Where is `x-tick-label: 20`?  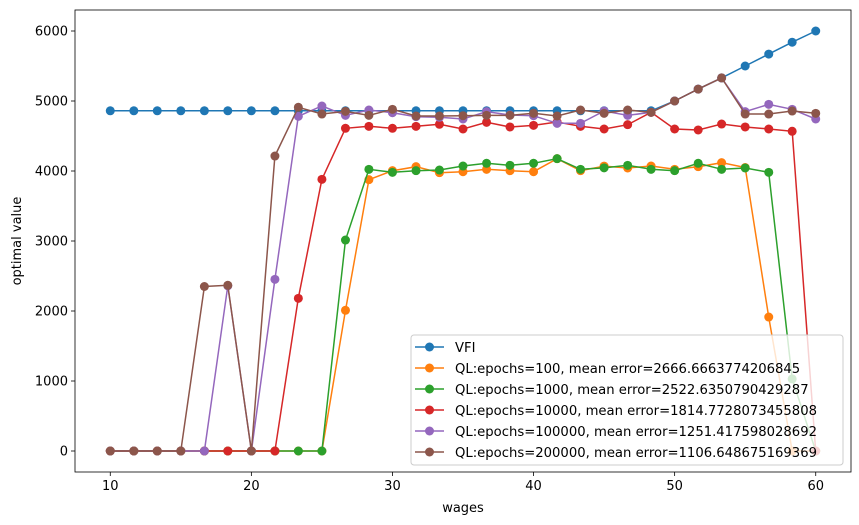 x-tick-label: 20 is located at coordinates (251, 486).